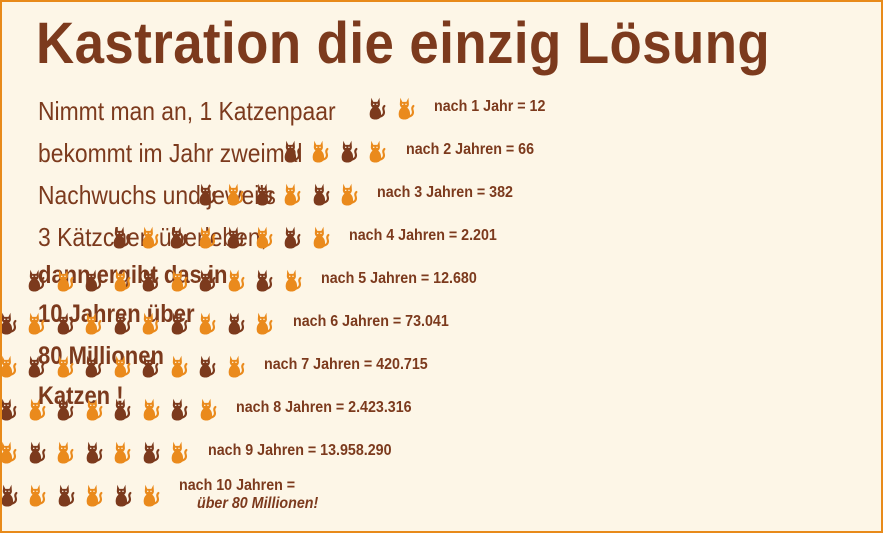 Image resolution: width=883 pixels, height=533 pixels. What do you see at coordinates (170, 153) in the screenshot?
I see `intro-line-2: bekommt im Jahr zweimal` at bounding box center [170, 153].